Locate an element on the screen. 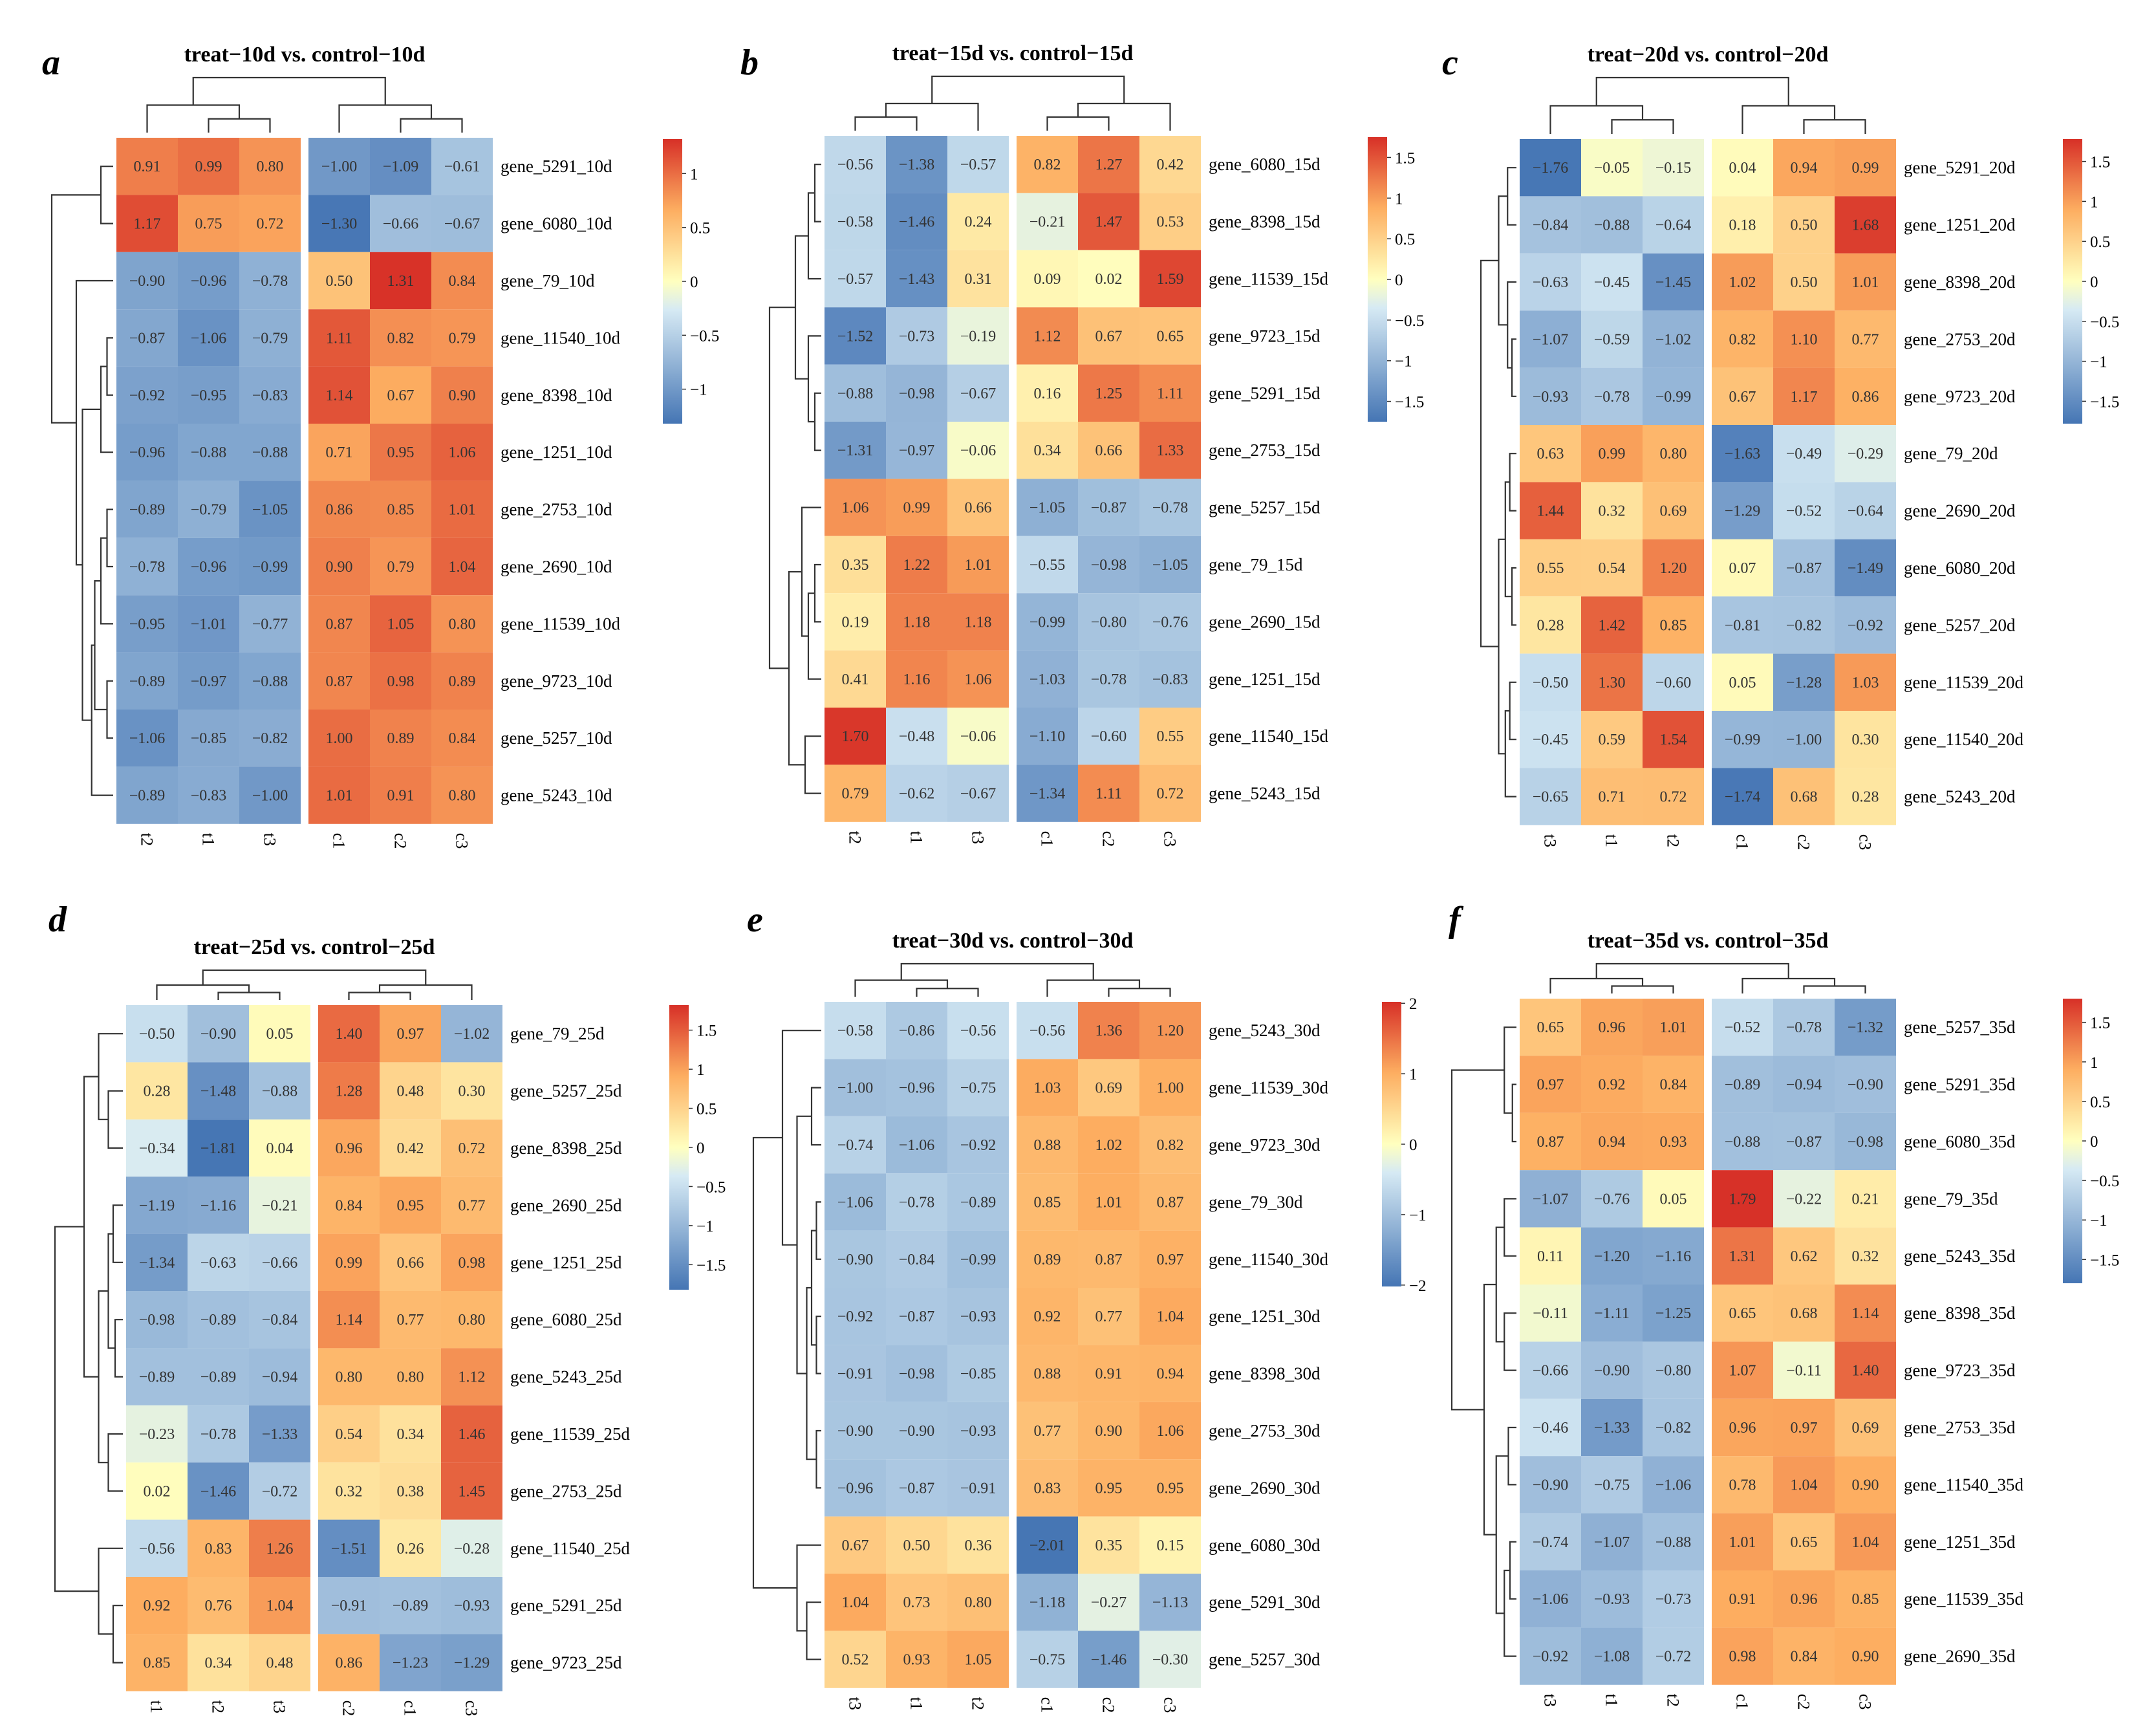 Image resolution: width=2156 pixels, height=1725 pixels. cell-value-label: −0.60 is located at coordinates (1109, 737).